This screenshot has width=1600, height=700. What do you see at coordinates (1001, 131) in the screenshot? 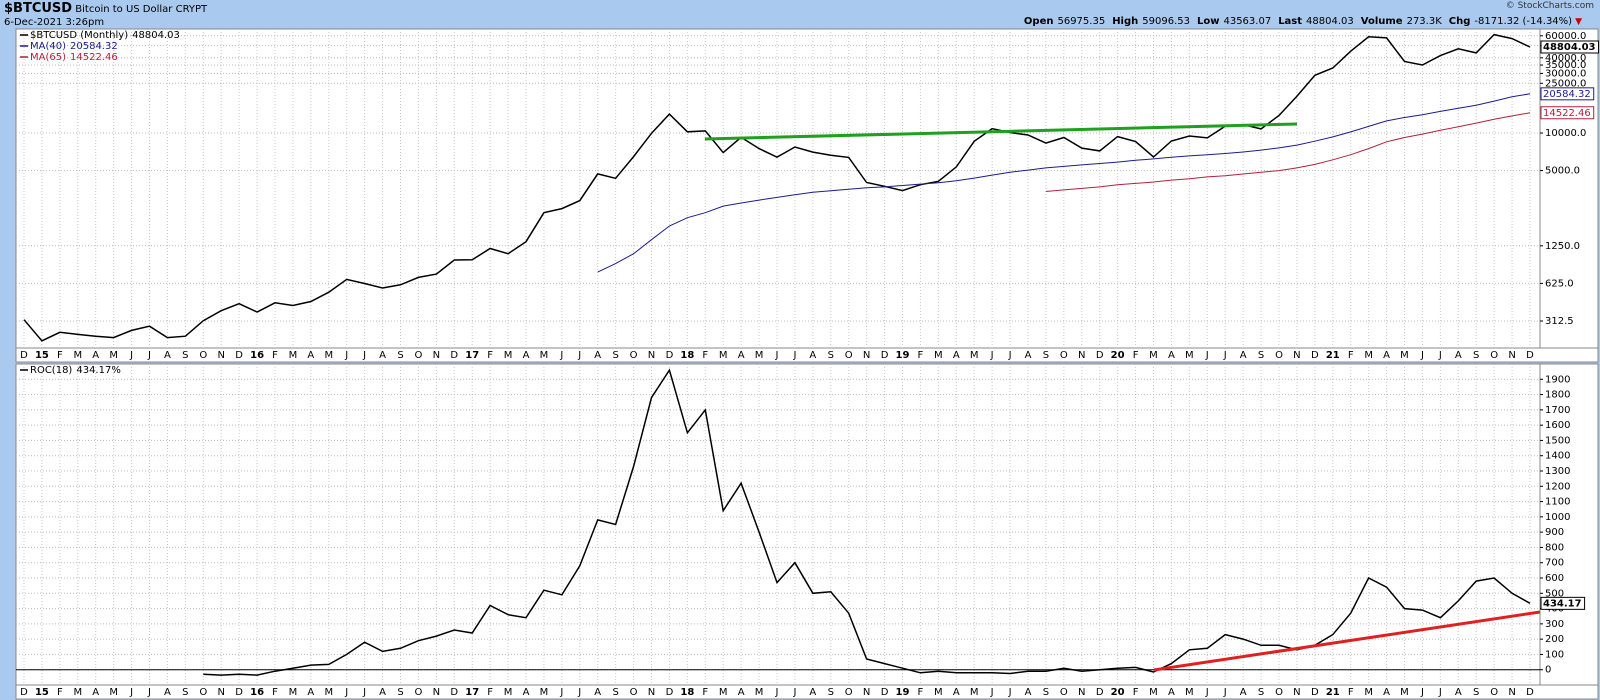
I see `trendline` at bounding box center [1001, 131].